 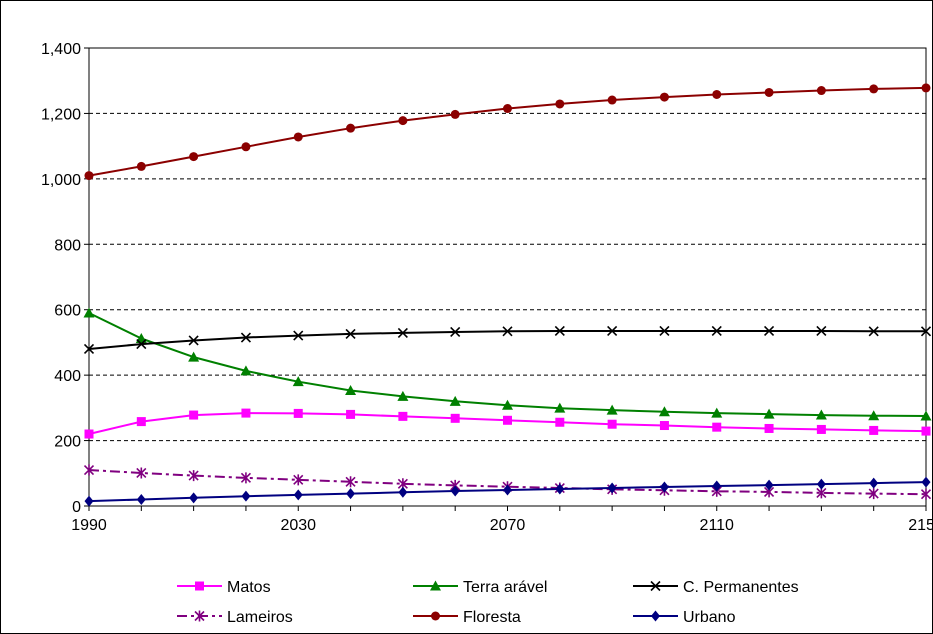 I want to click on legend-item-matos: Matos, so click(x=224, y=587).